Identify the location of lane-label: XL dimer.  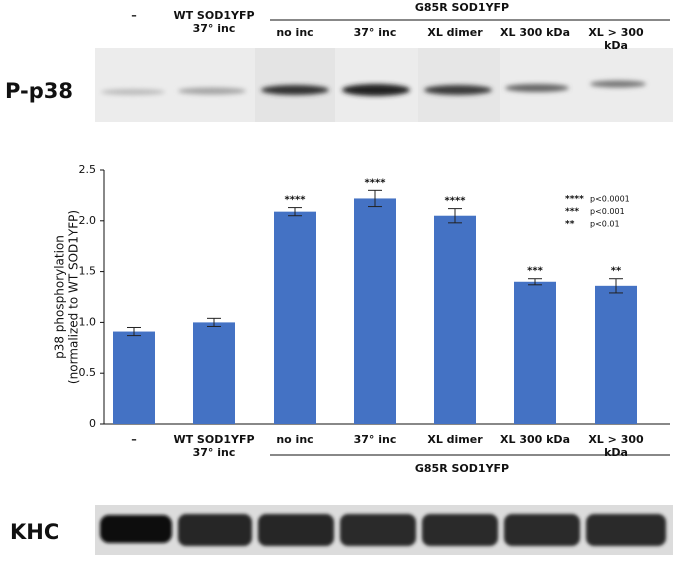
(455, 32).